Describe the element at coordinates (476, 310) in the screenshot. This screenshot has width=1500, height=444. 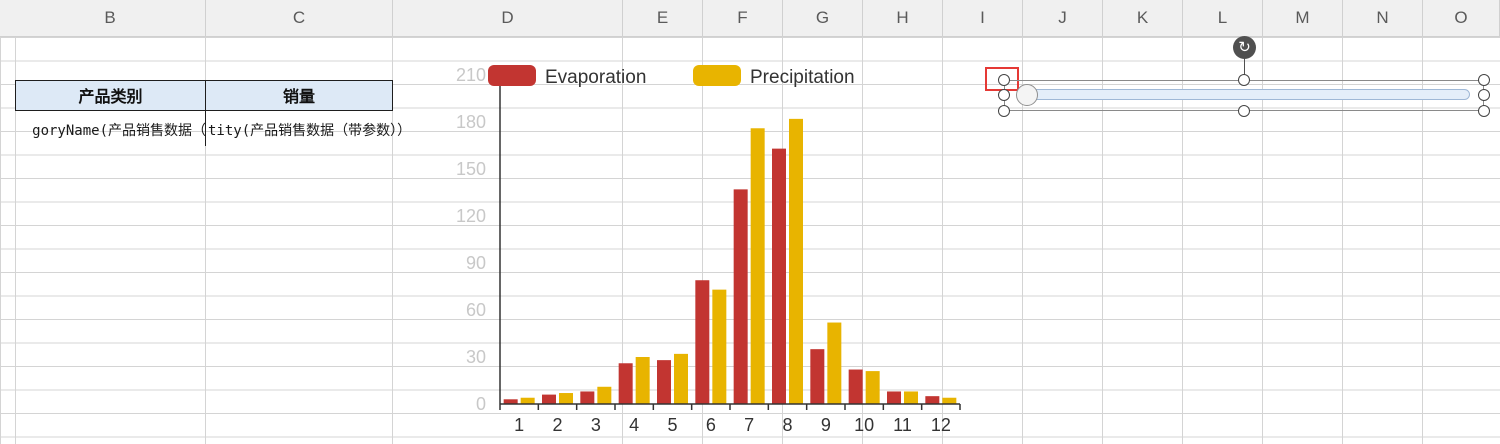
I see `y-tick-label: 60` at that location.